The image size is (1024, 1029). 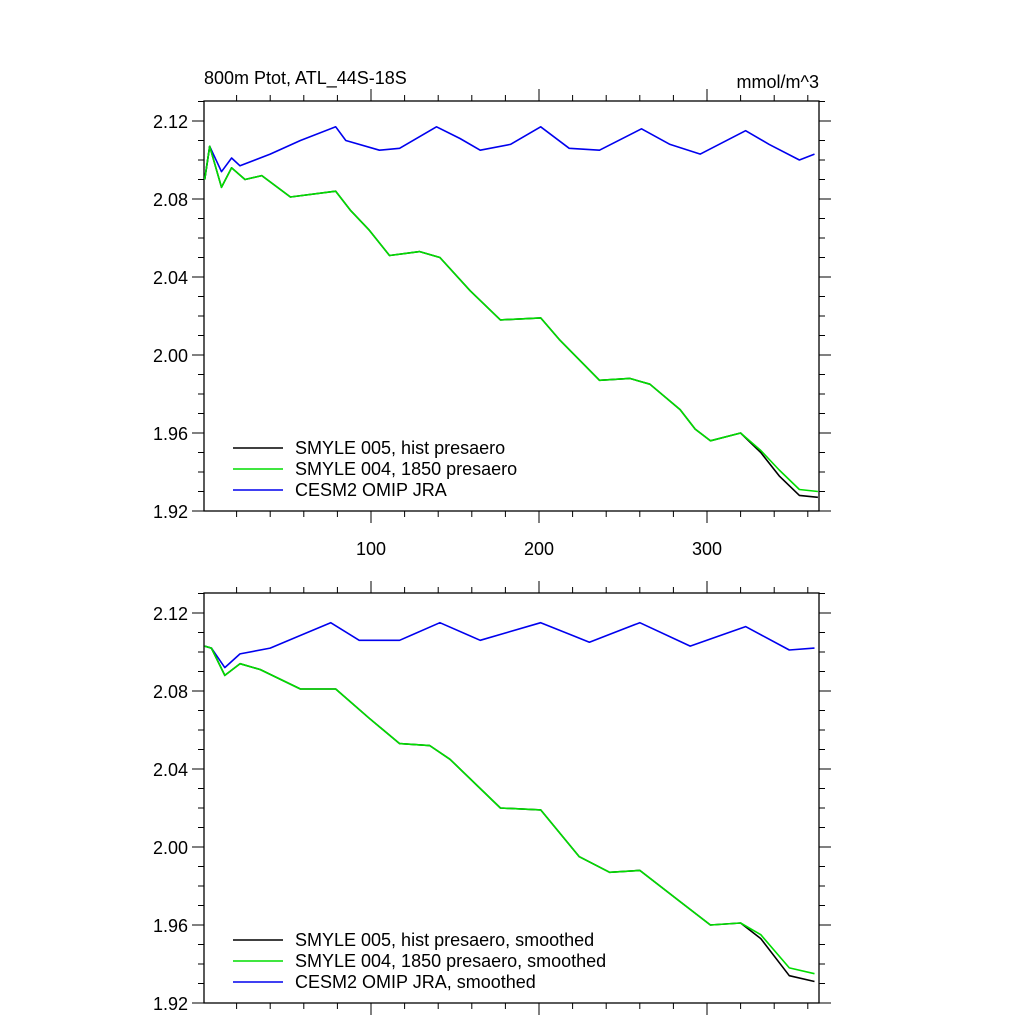 What do you see at coordinates (406, 469) in the screenshot?
I see `legend-label: SMYLE 004, 1850 presaero` at bounding box center [406, 469].